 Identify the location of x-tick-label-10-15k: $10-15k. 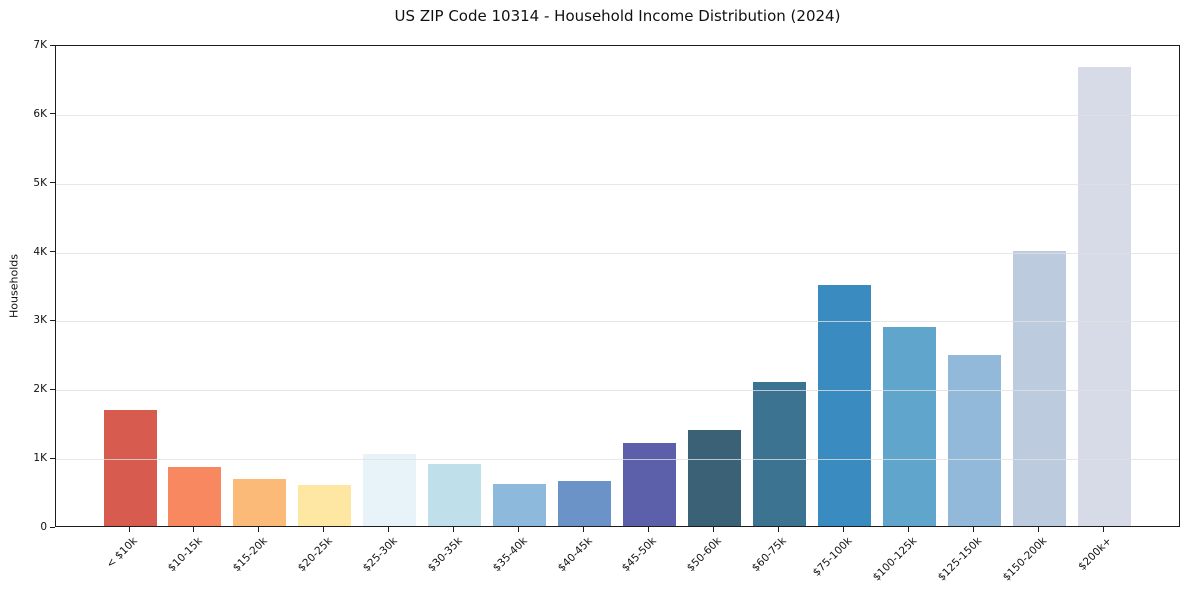
(185, 555).